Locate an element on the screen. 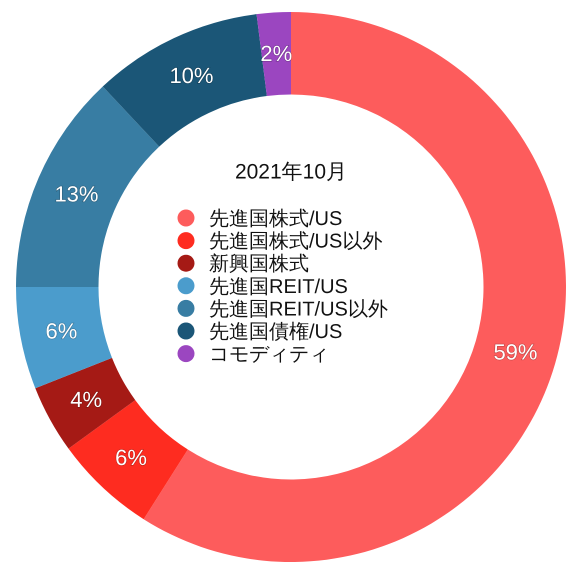 The image size is (586, 586). title: 2021年10月 is located at coordinates (291, 172).